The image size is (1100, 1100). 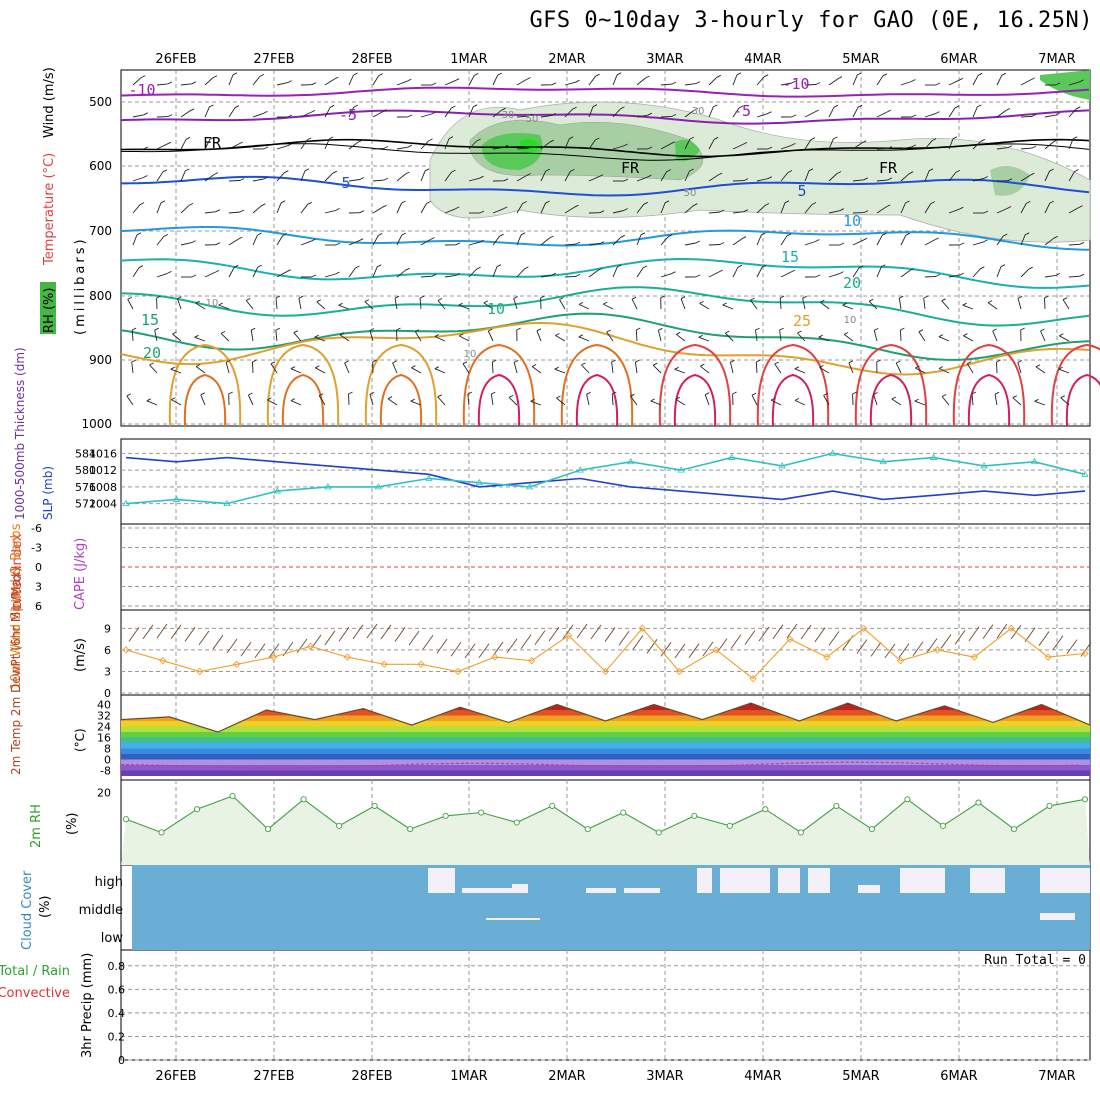 What do you see at coordinates (49, 310) in the screenshot?
I see `rh-axis-label: RH (%)` at bounding box center [49, 310].